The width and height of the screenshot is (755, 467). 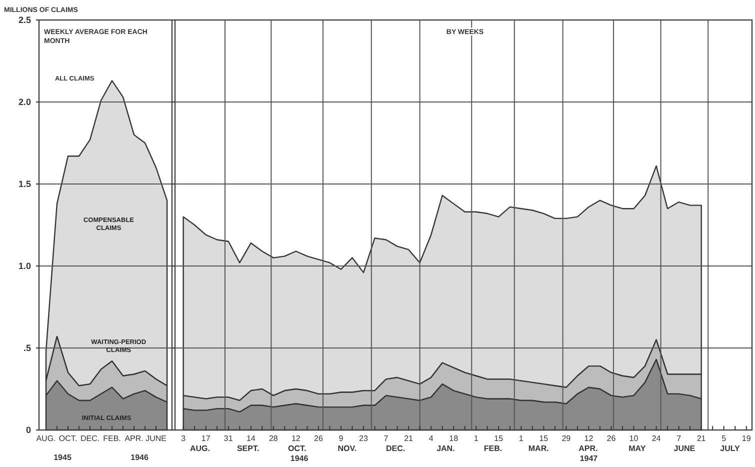 What do you see at coordinates (538, 448) in the screenshot?
I see `text: MAR.` at bounding box center [538, 448].